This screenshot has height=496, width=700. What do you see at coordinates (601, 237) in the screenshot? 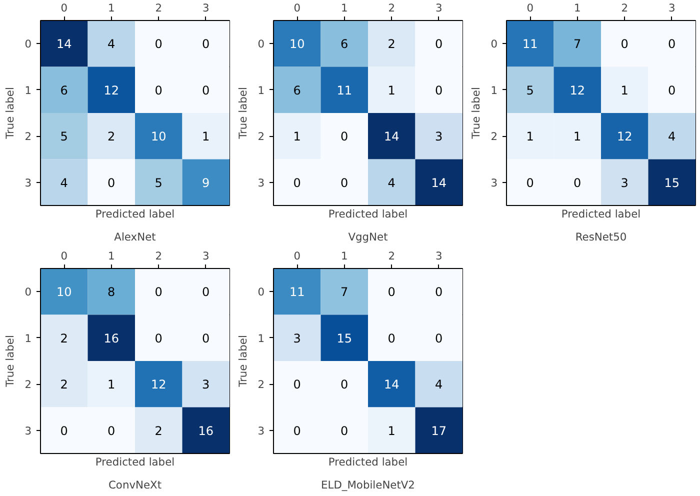
I see `text: ResNet50` at bounding box center [601, 237].